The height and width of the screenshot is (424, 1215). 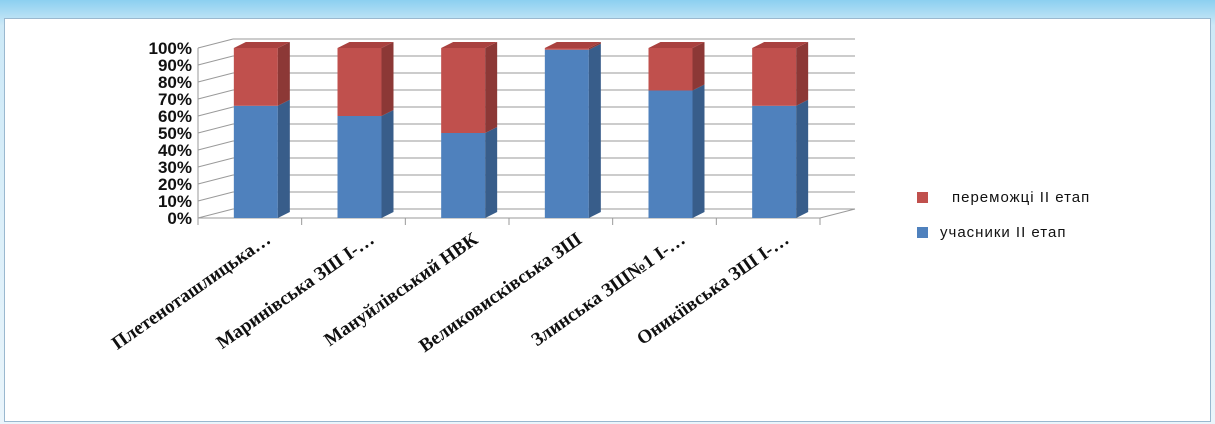 What do you see at coordinates (175, 201) in the screenshot?
I see `y-tick-label: 10%` at bounding box center [175, 201].